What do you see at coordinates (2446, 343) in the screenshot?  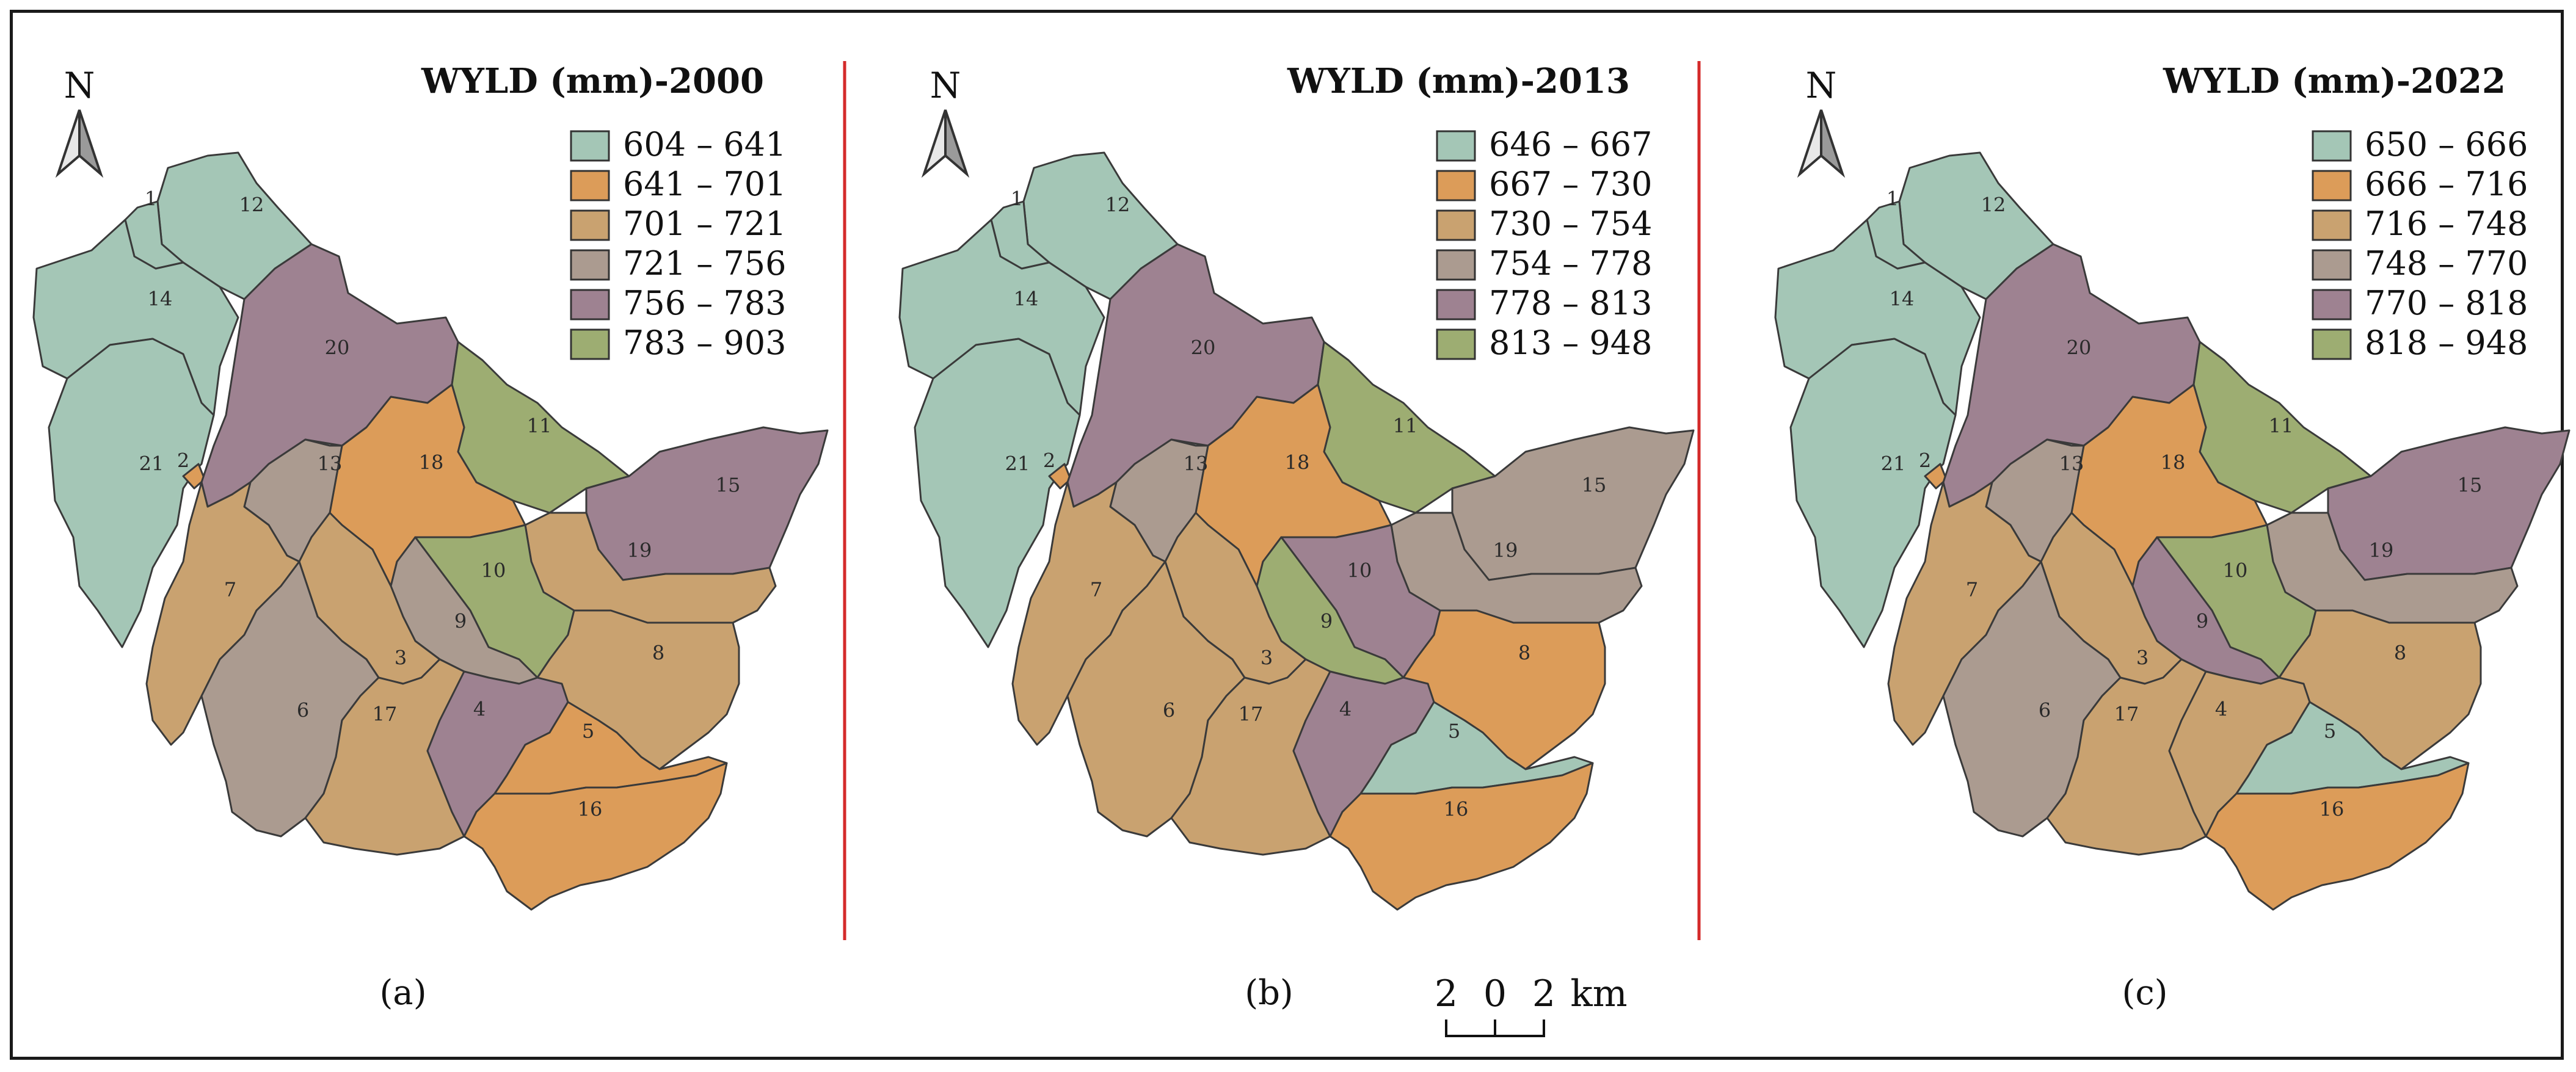 I see `legend-label: 818 – 948` at bounding box center [2446, 343].